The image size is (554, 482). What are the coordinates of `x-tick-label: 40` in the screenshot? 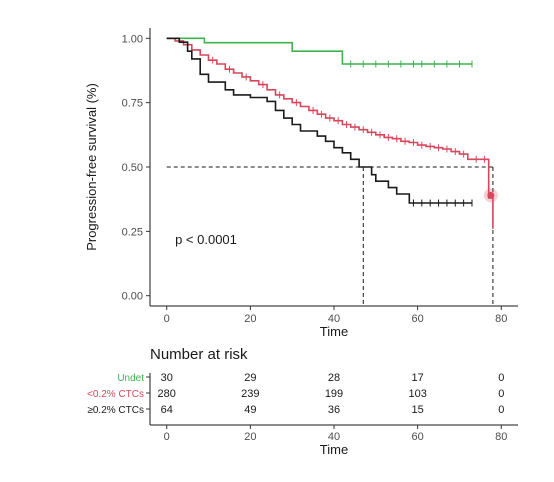 It's located at (334, 319).